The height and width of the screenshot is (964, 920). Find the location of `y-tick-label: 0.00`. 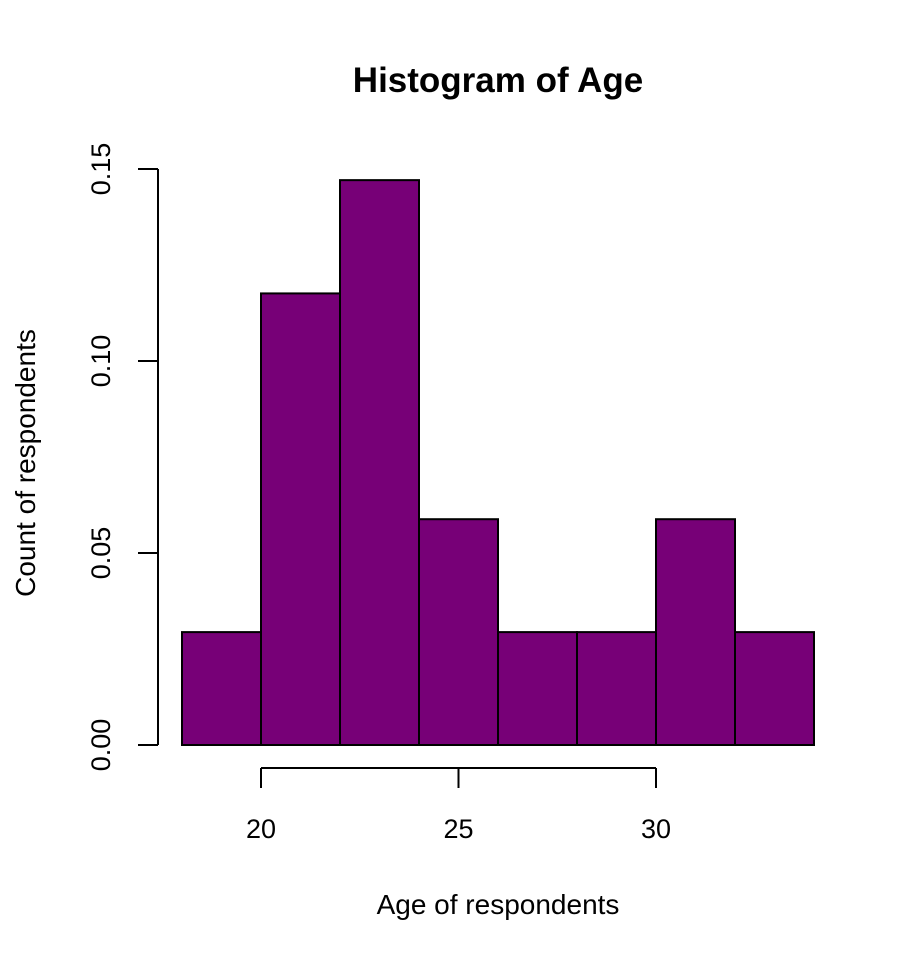

y-tick-label: 0.00 is located at coordinates (101, 745).